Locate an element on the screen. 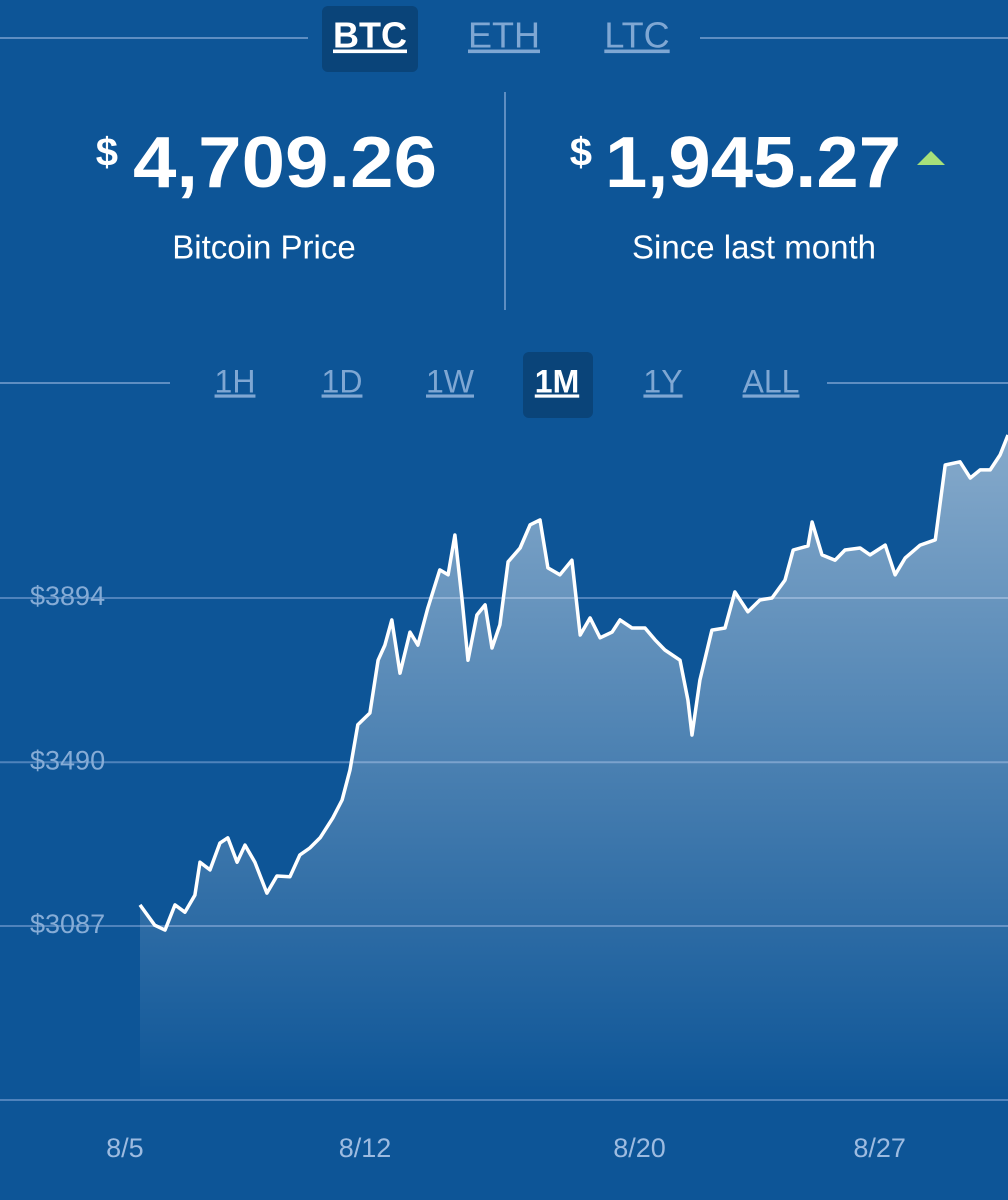 The width and height of the screenshot is (1008, 1200). range-highlight is located at coordinates (558, 385).